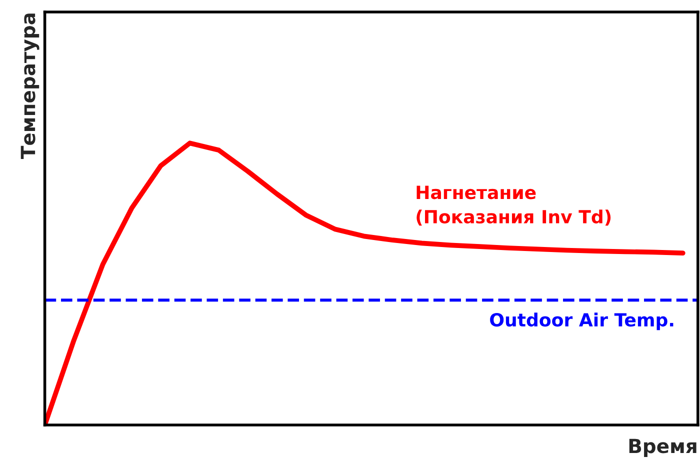 The width and height of the screenshot is (700, 463). I want to click on series-label: Нагнетание (Показания Inv Td), so click(513, 206).